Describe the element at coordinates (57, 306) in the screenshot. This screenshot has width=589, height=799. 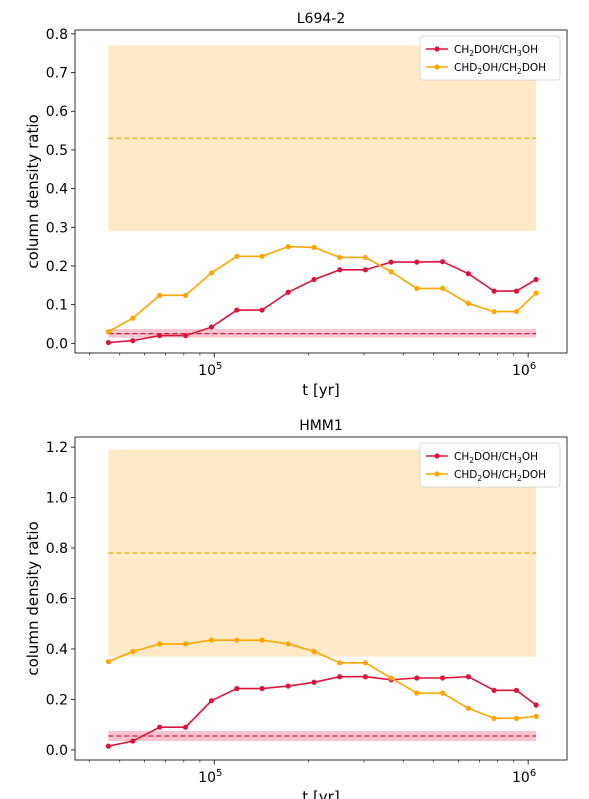
I see `y-tick-label: 0.1` at that location.